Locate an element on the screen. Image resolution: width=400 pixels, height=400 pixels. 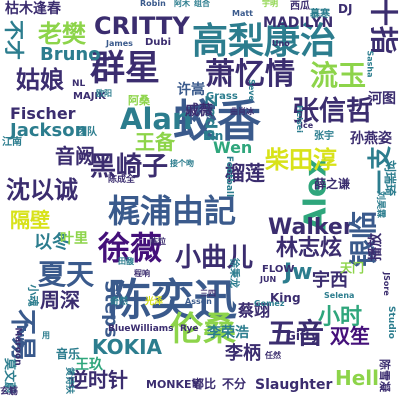
word: 伦桑 is located at coordinates (203, 328).